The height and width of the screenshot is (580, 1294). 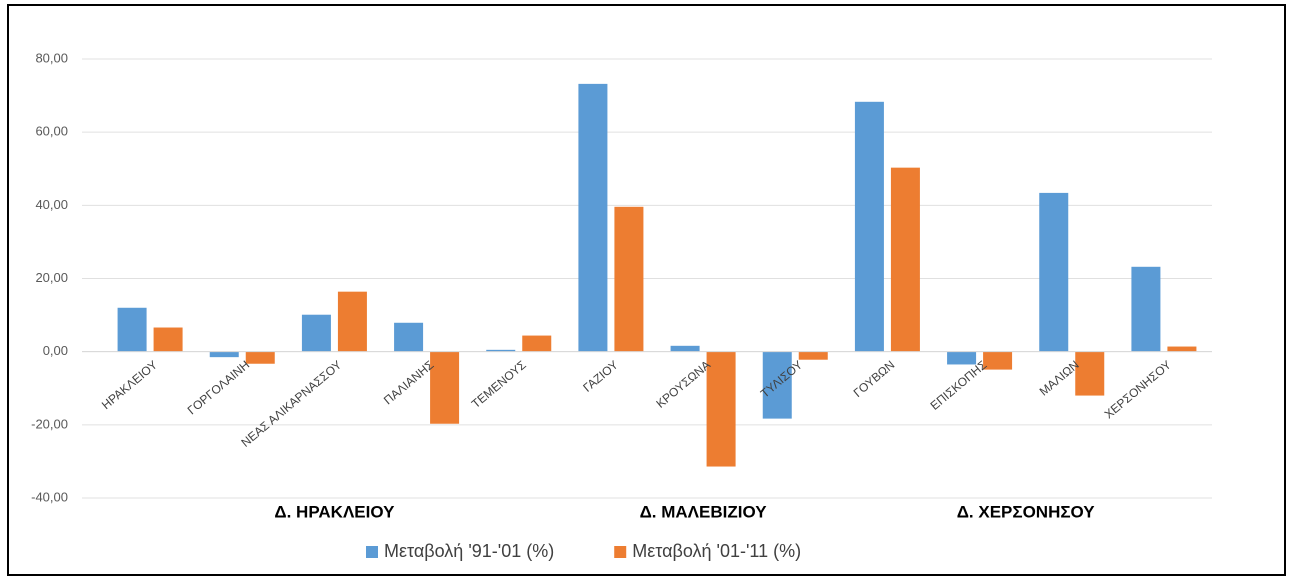 I want to click on legend-label: Μεταβολή '01-'11 (%), so click(x=716, y=551).